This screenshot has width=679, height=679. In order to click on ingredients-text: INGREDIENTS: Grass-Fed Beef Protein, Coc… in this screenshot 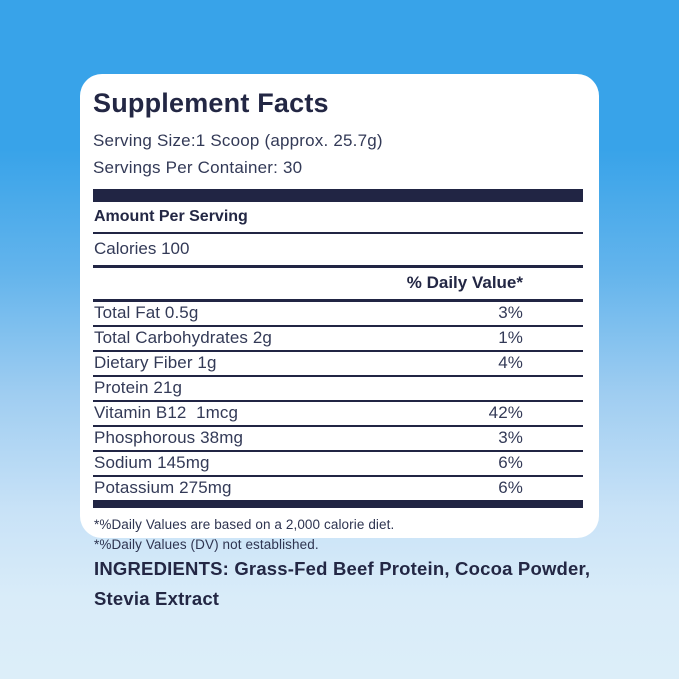, I will do `click(342, 583)`.